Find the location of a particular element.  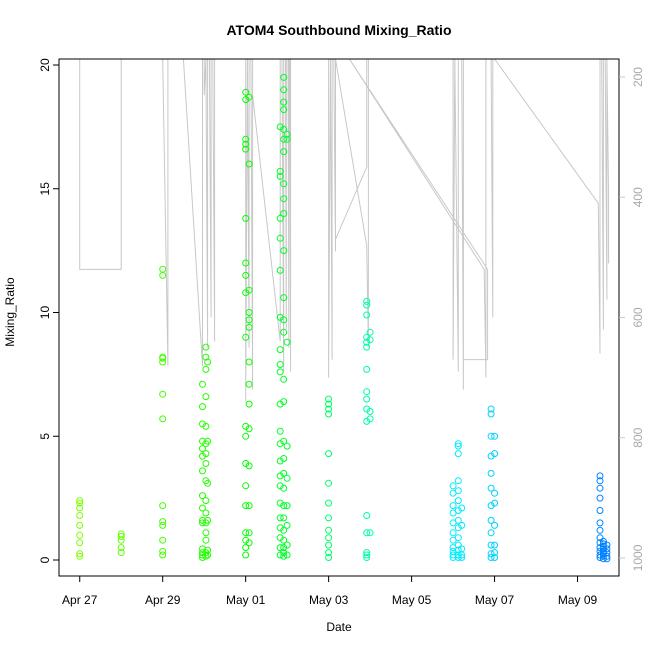

x-tick-label: May 01 is located at coordinates (246, 600).